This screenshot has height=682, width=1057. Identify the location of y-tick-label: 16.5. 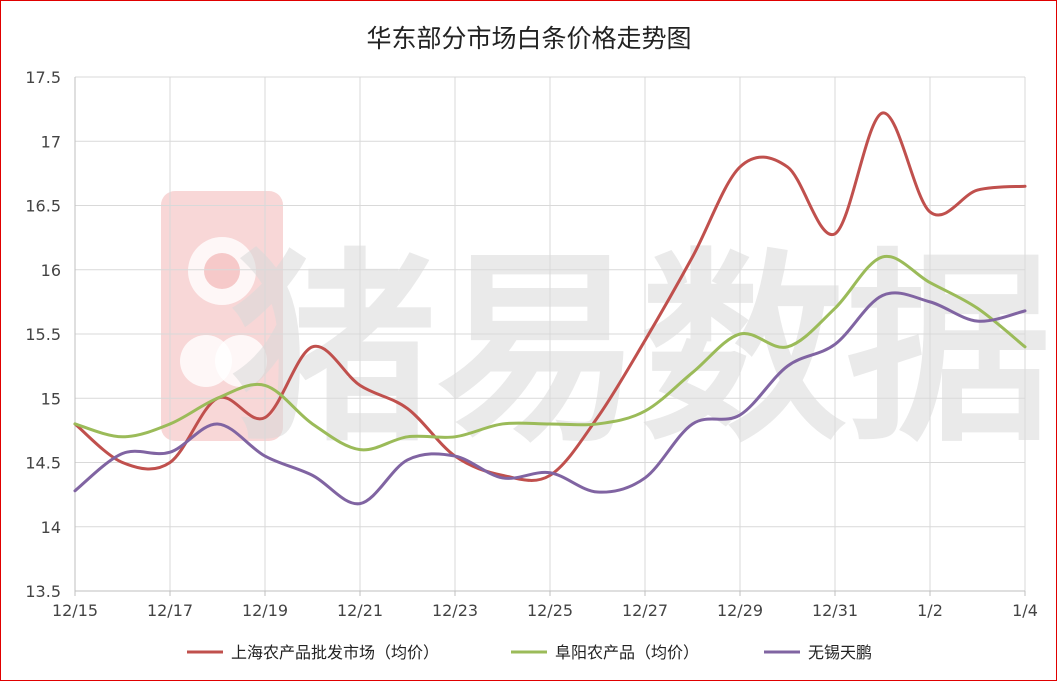
(43, 206).